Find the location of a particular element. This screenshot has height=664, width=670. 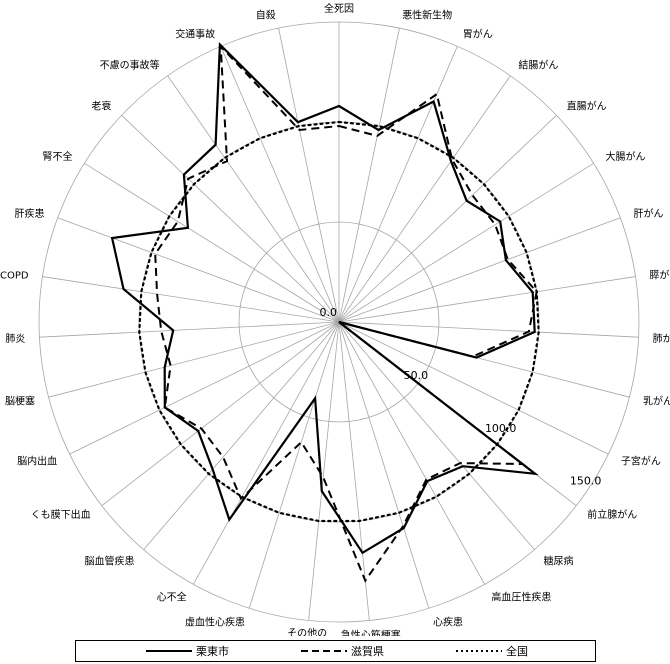

legend-item-series-1: 栗東市 is located at coordinates (187, 651).